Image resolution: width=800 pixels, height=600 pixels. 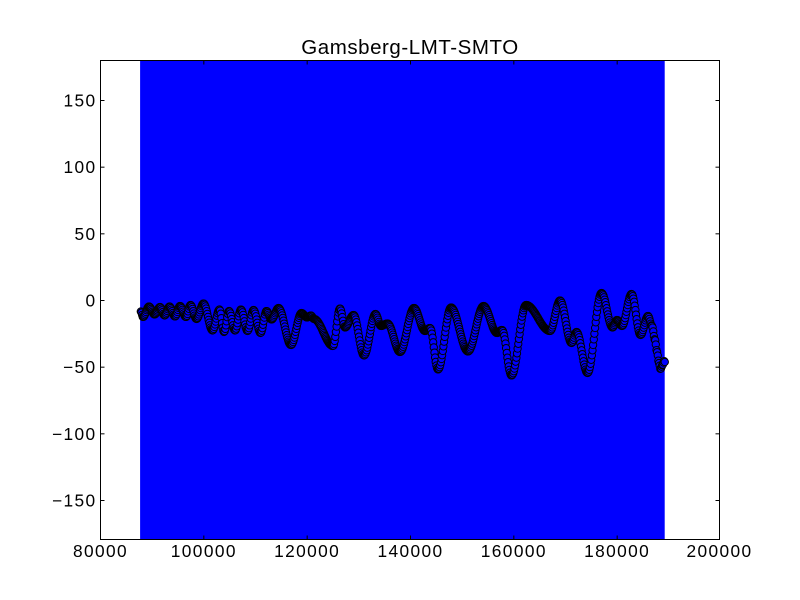 I want to click on svg-text: 80000, so click(x=100, y=551).